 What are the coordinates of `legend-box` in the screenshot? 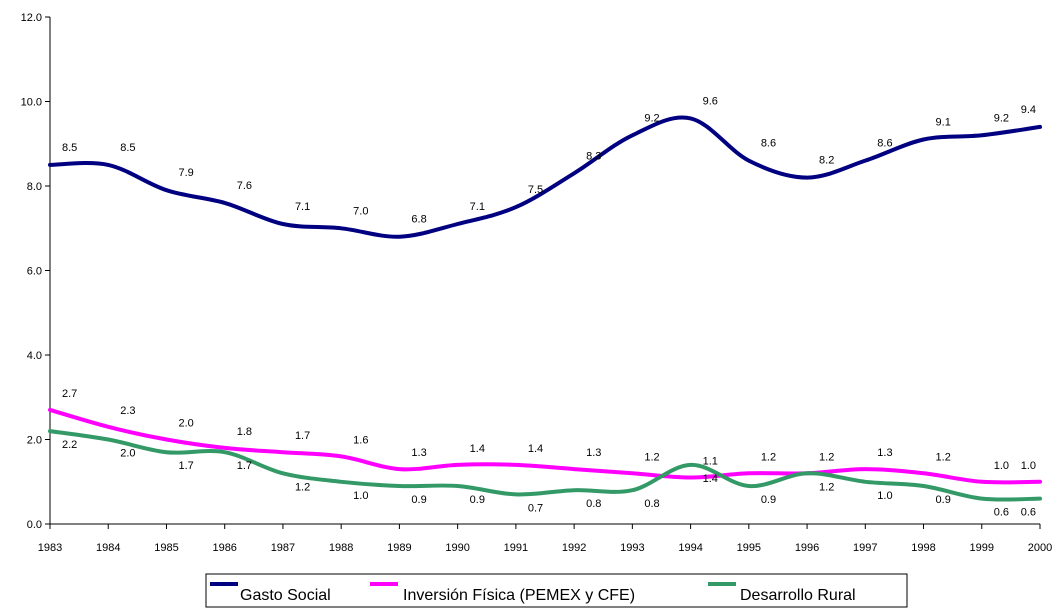 It's located at (556, 590).